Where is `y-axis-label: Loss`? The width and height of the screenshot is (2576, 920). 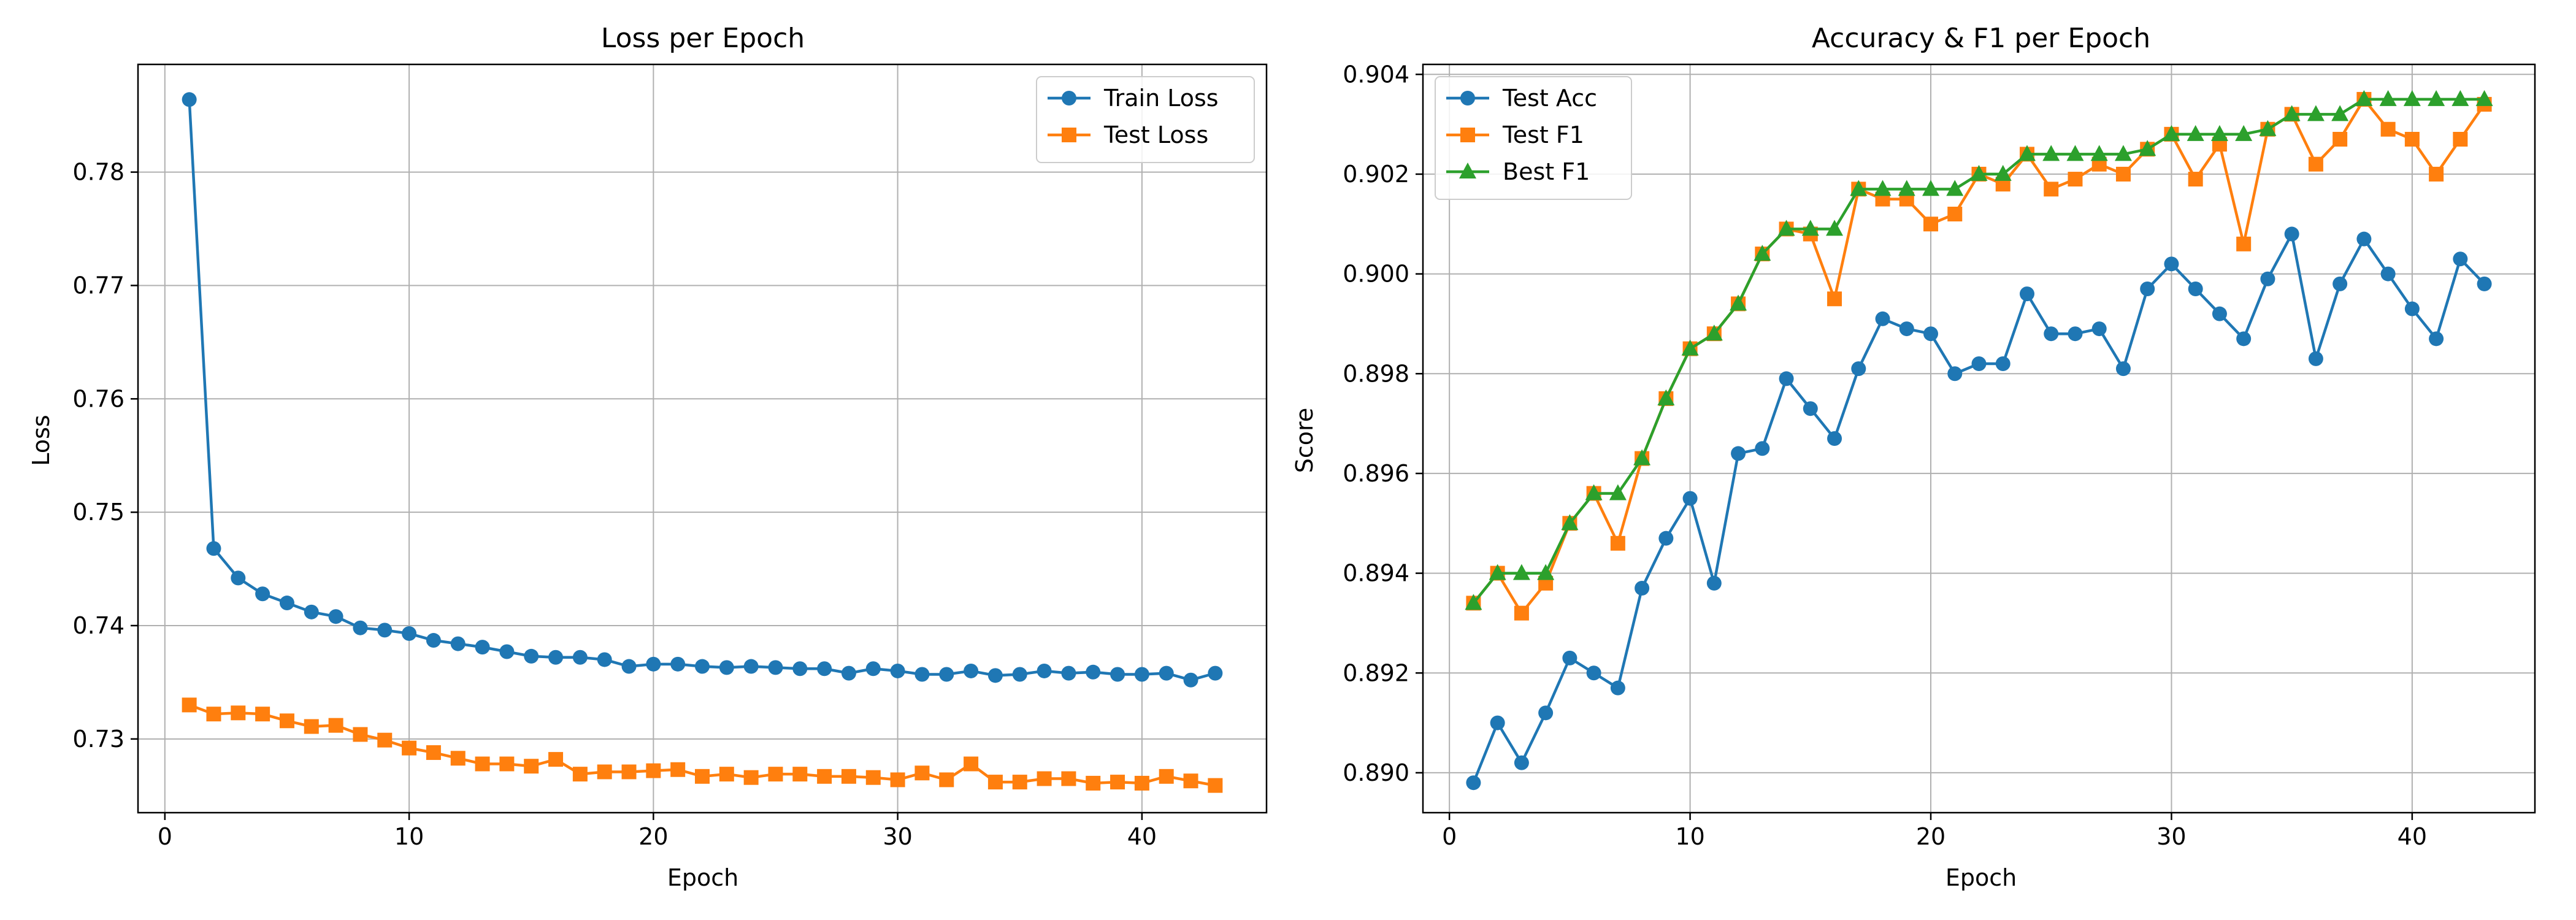 y-axis-label: Loss is located at coordinates (41, 440).